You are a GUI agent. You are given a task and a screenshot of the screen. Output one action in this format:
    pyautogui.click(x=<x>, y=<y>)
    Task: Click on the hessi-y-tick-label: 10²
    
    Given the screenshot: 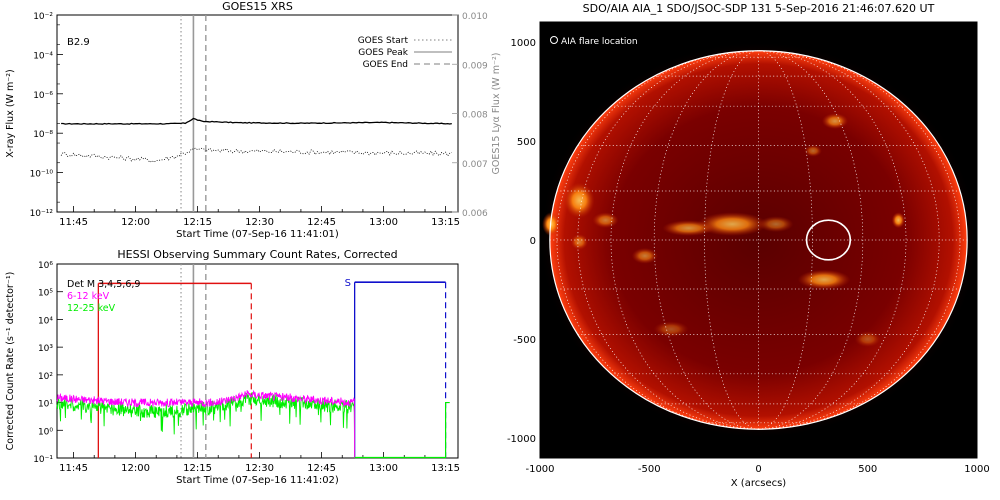 What is the action you would take?
    pyautogui.click(x=45, y=377)
    